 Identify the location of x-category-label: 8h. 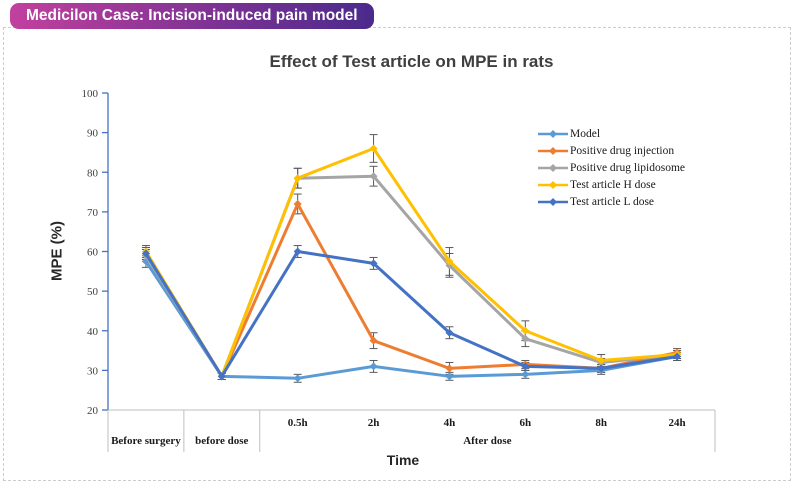
(601, 423).